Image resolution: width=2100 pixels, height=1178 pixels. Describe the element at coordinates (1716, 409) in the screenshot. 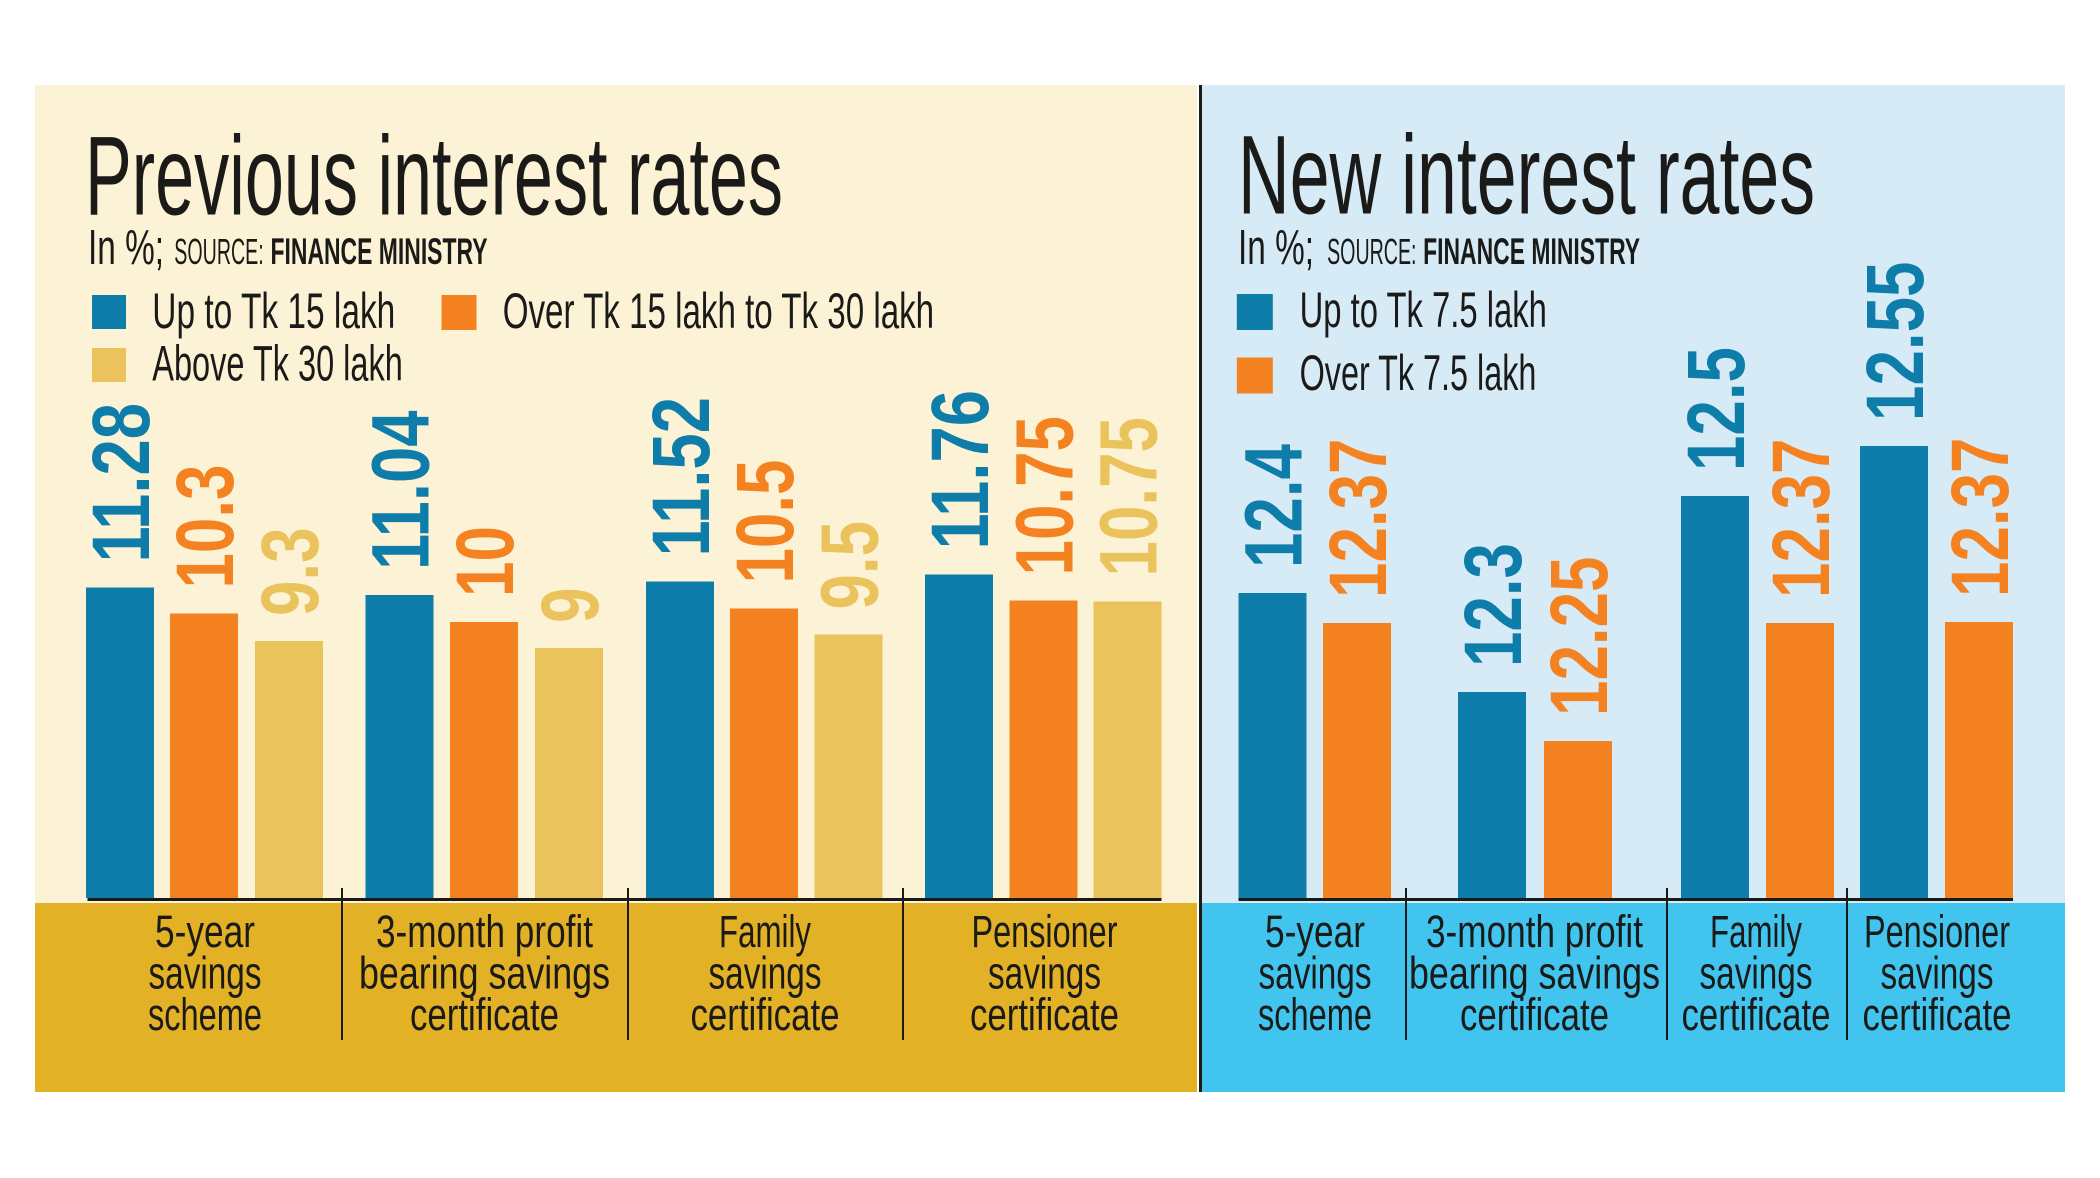

I see `svg-text: 12.5` at that location.